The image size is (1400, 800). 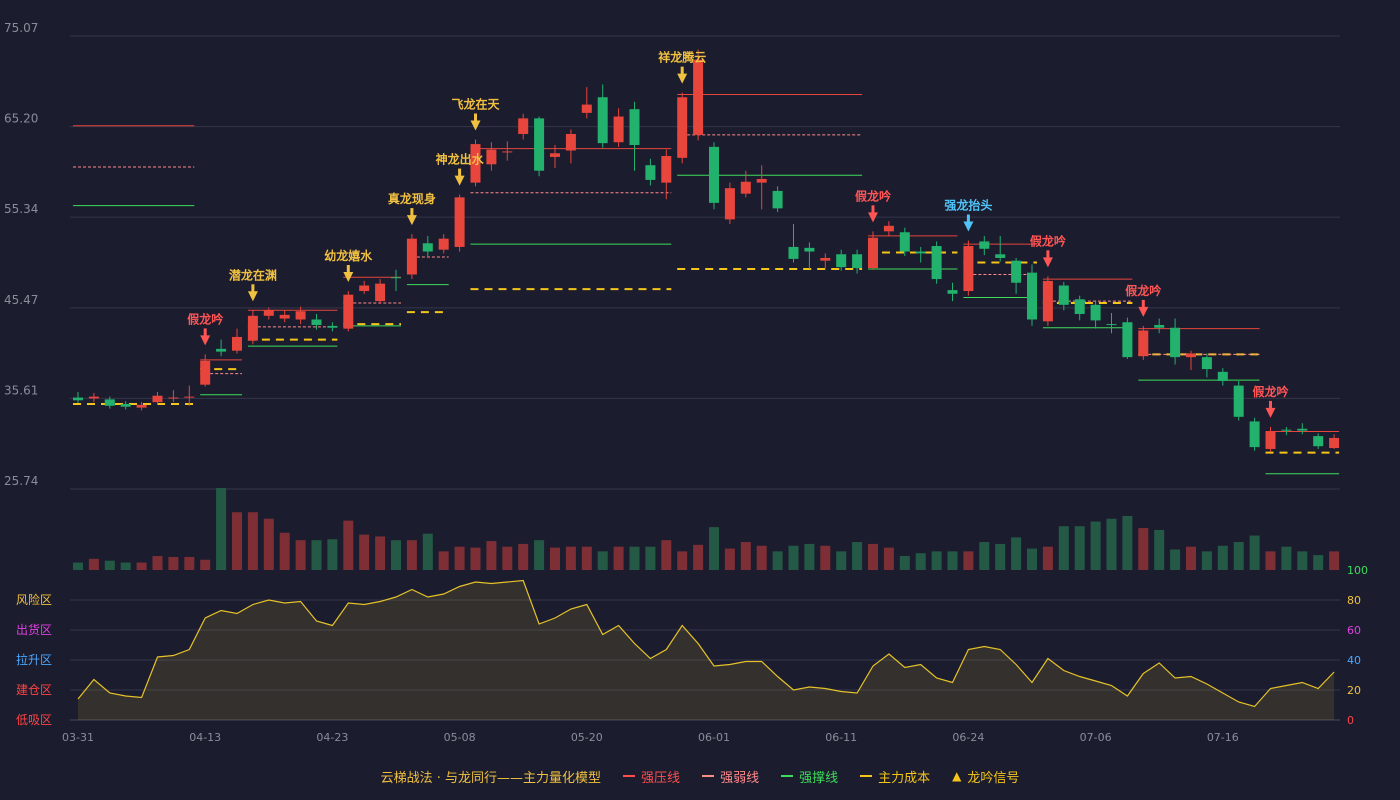 What do you see at coordinates (491, 778) in the screenshot?
I see `legend-title: 云梯战法 · 与龙同行——主力量化模型` at bounding box center [491, 778].